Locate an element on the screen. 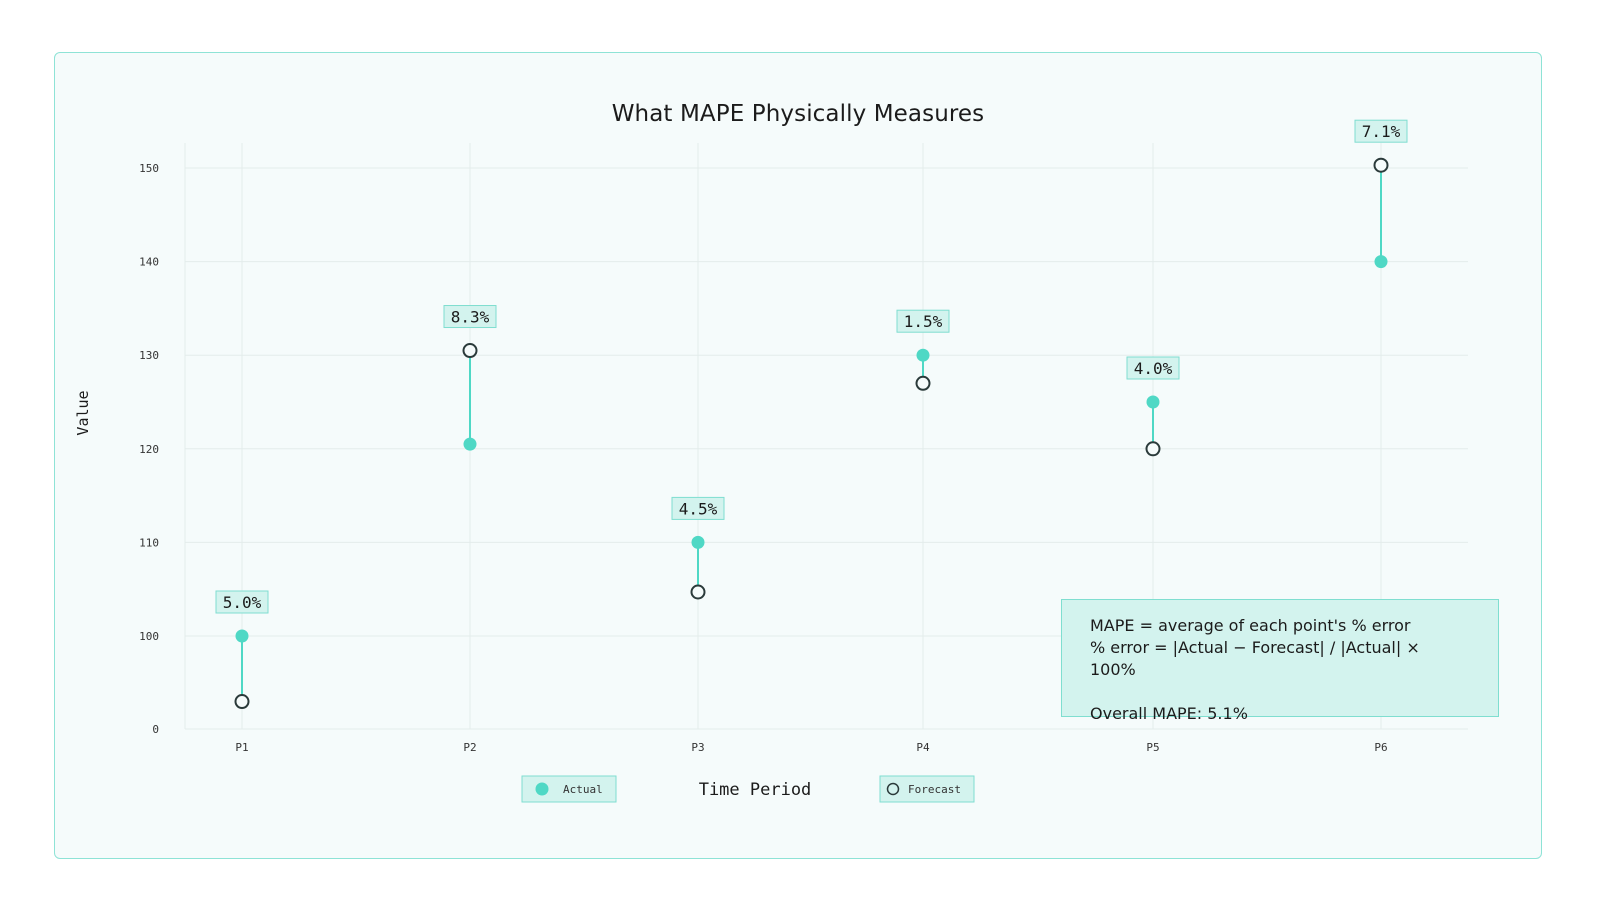 This screenshot has height=900, width=1600. y-tick-label: 110 is located at coordinates (149, 542).